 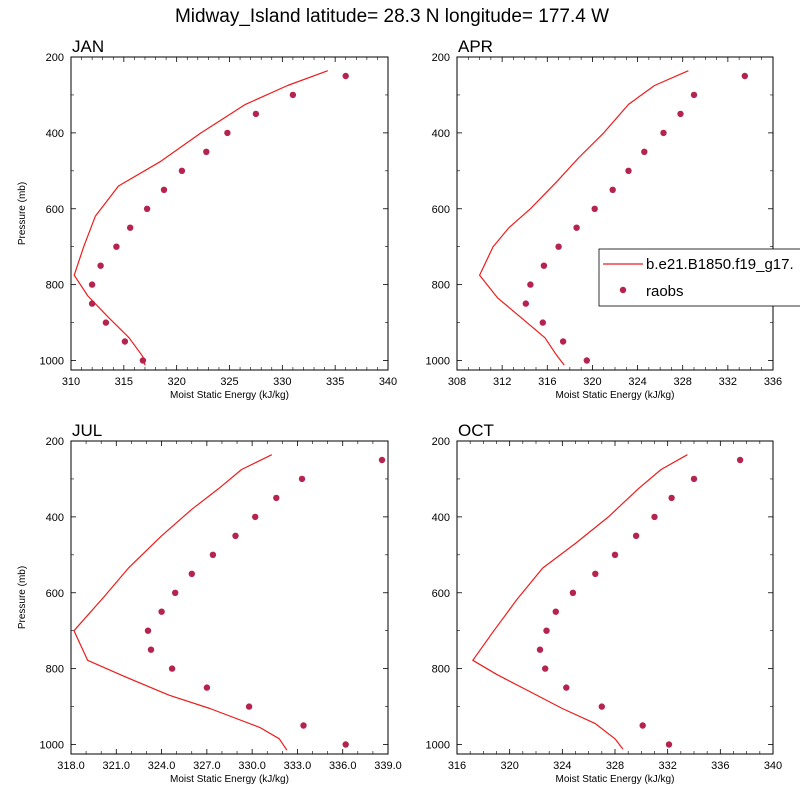 What do you see at coordinates (71, 382) in the screenshot?
I see `x-tick-label: 310` at bounding box center [71, 382].